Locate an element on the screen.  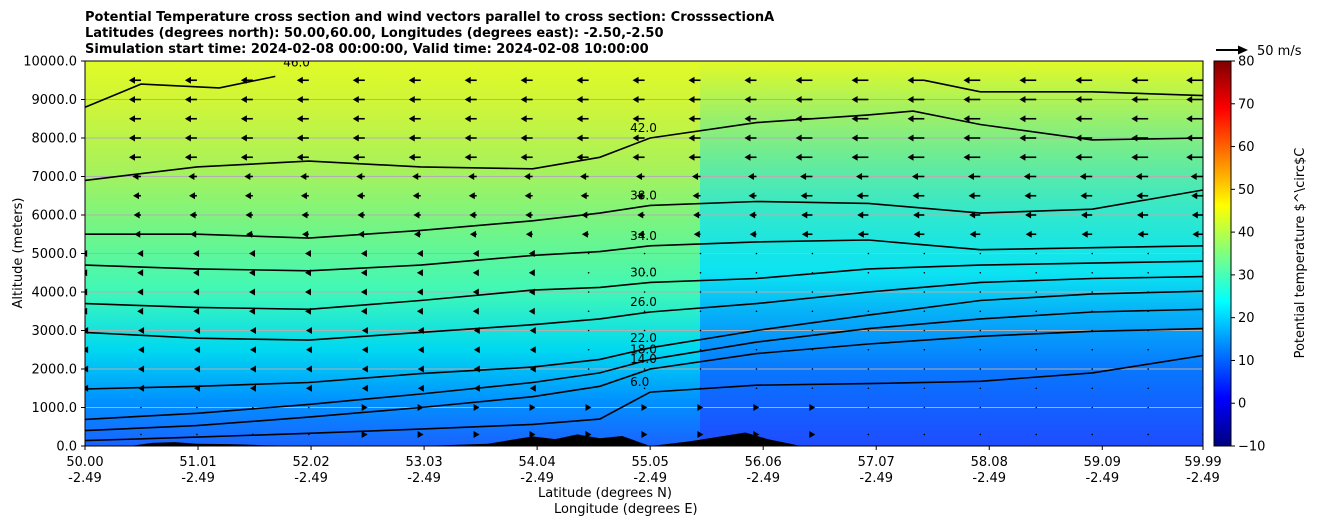
contour-label: 34.0 is located at coordinates (643, 236).